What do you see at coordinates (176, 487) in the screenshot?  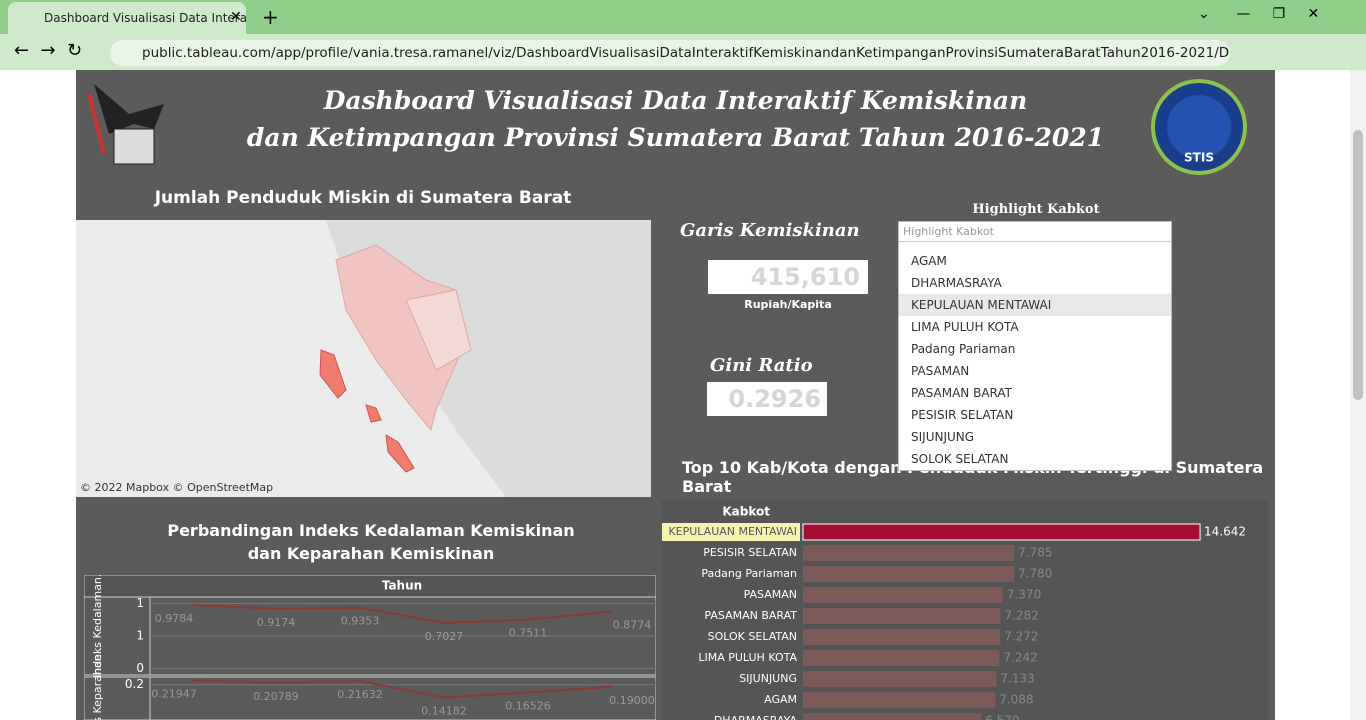 I see `map-attribution: © 2022 Mapbox © OpenStreetMap` at bounding box center [176, 487].